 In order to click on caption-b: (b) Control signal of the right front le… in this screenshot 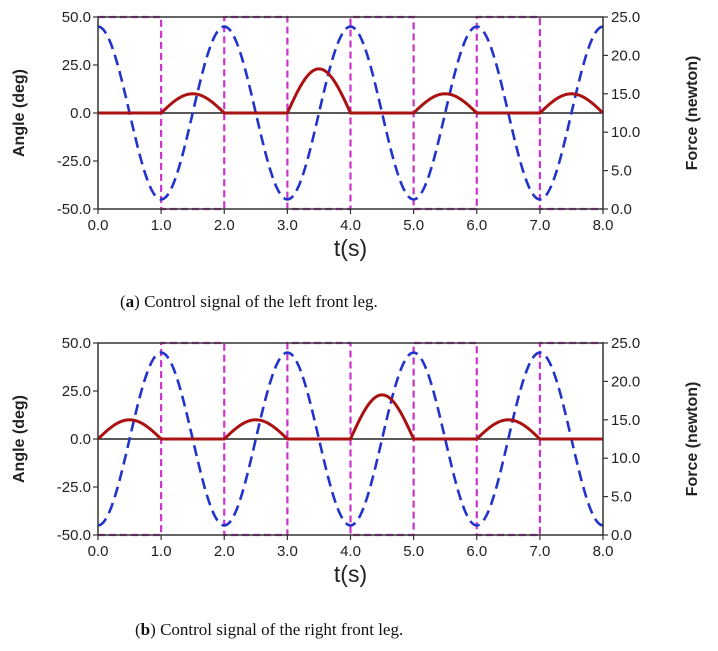, I will do `click(269, 629)`.